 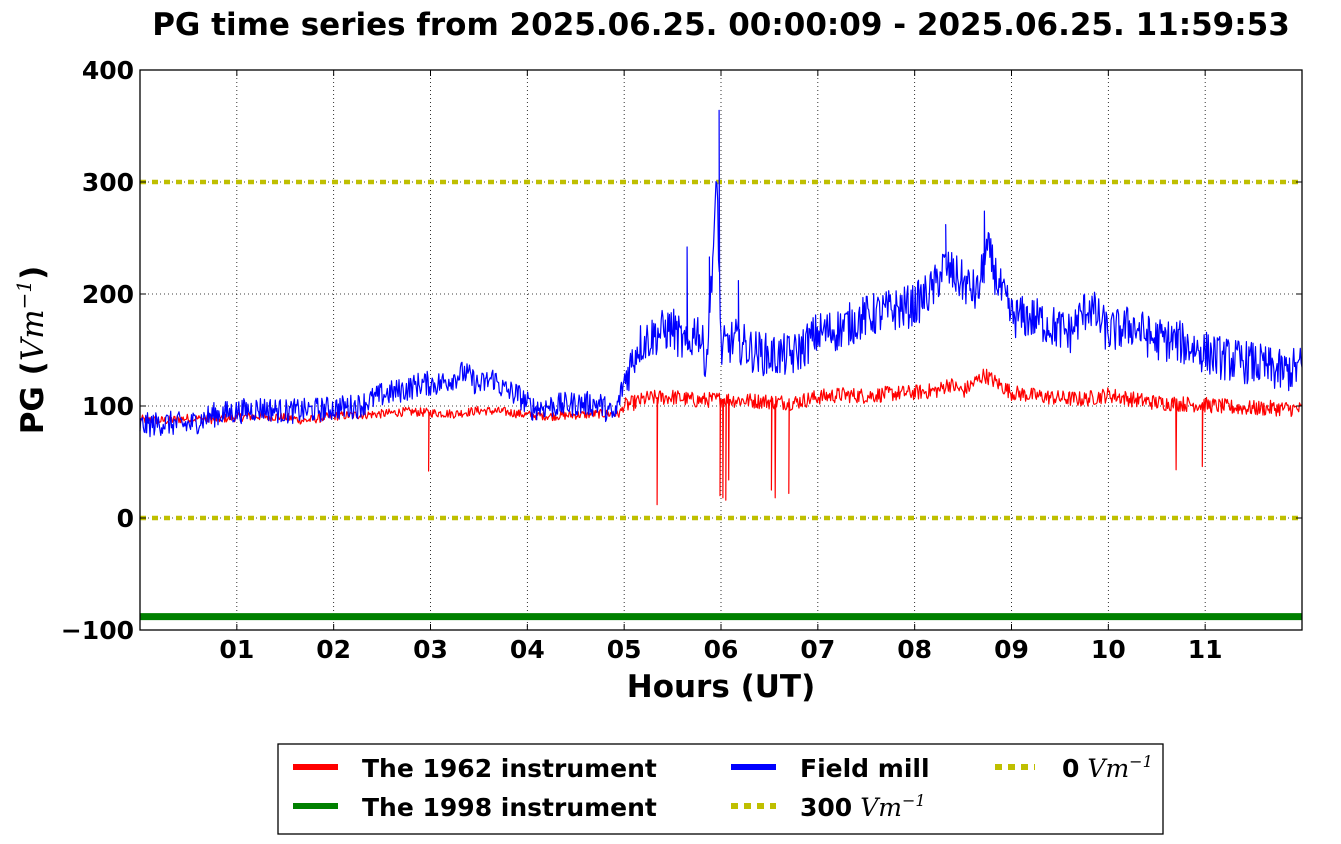 I want to click on x-tick-label: 05, so click(x=624, y=649).